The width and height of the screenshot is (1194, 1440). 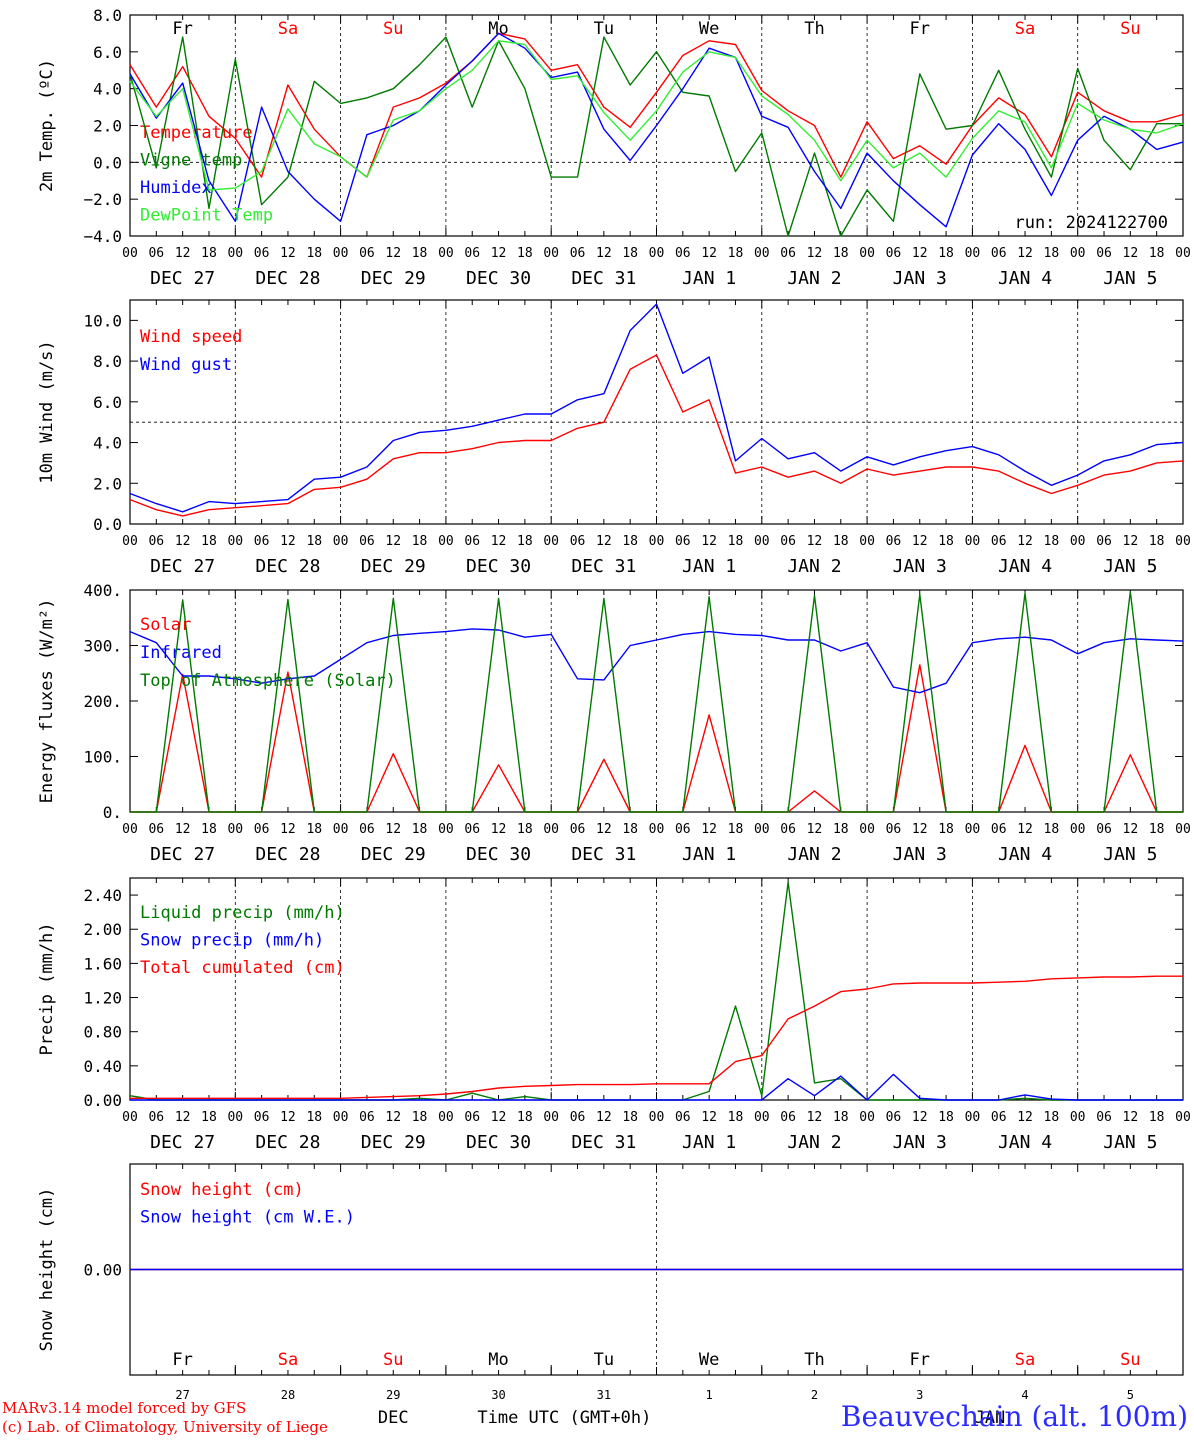 What do you see at coordinates (102, 590) in the screenshot?
I see `y-tick-label: 400.` at bounding box center [102, 590].